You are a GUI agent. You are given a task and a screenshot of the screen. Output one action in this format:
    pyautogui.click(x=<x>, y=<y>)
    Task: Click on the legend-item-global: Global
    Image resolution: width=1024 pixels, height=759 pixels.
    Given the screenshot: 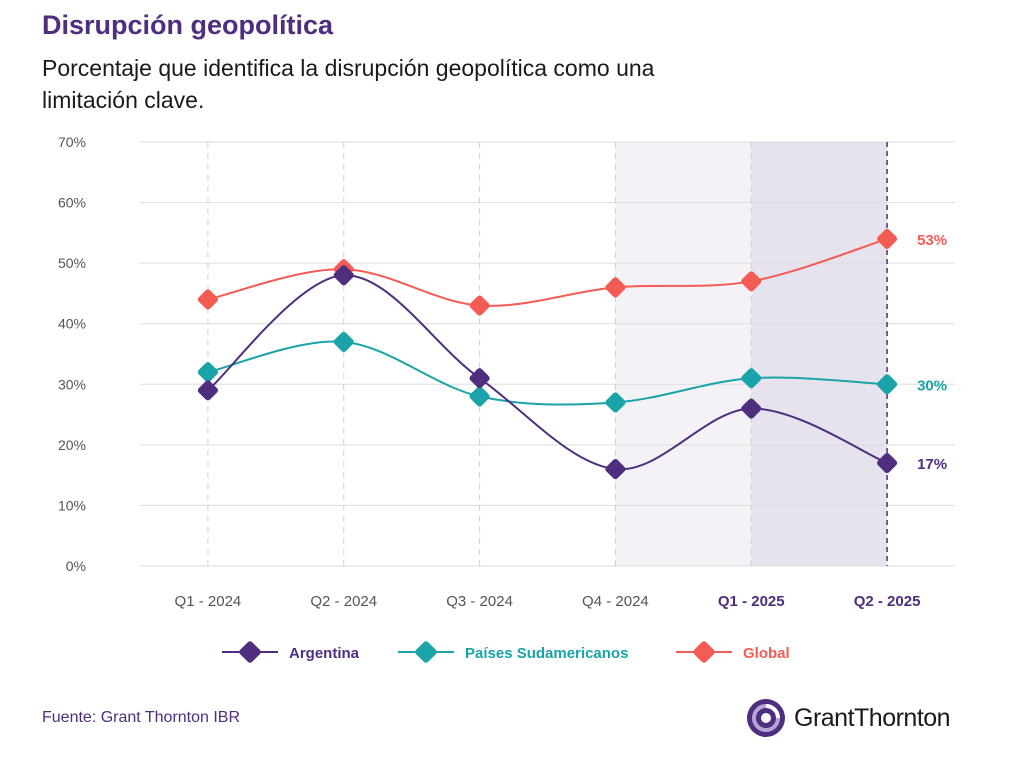 What is the action you would take?
    pyautogui.click(x=733, y=652)
    